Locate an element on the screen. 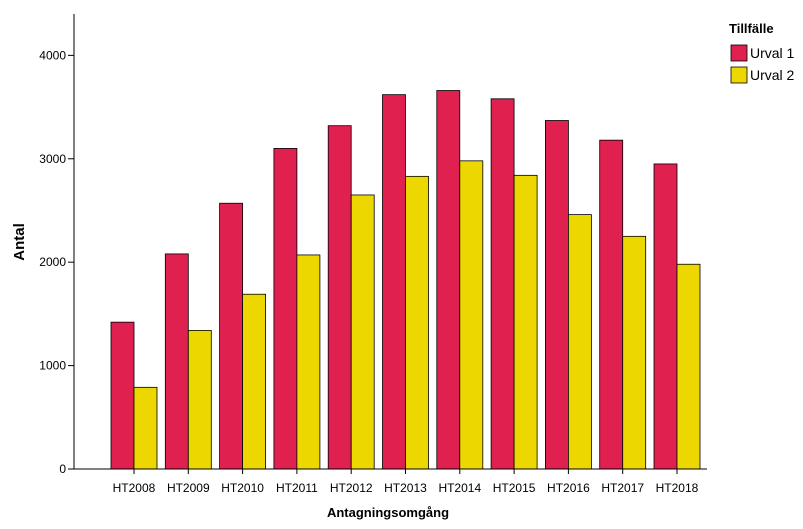  bar-urval-1-ht2018 is located at coordinates (665, 316).